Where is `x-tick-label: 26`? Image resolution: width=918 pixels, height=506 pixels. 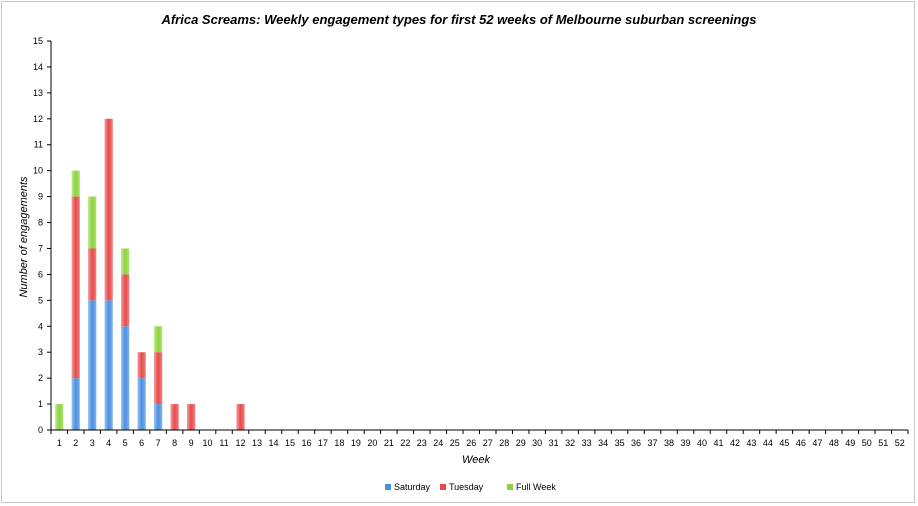 x-tick-label: 26 is located at coordinates (471, 443).